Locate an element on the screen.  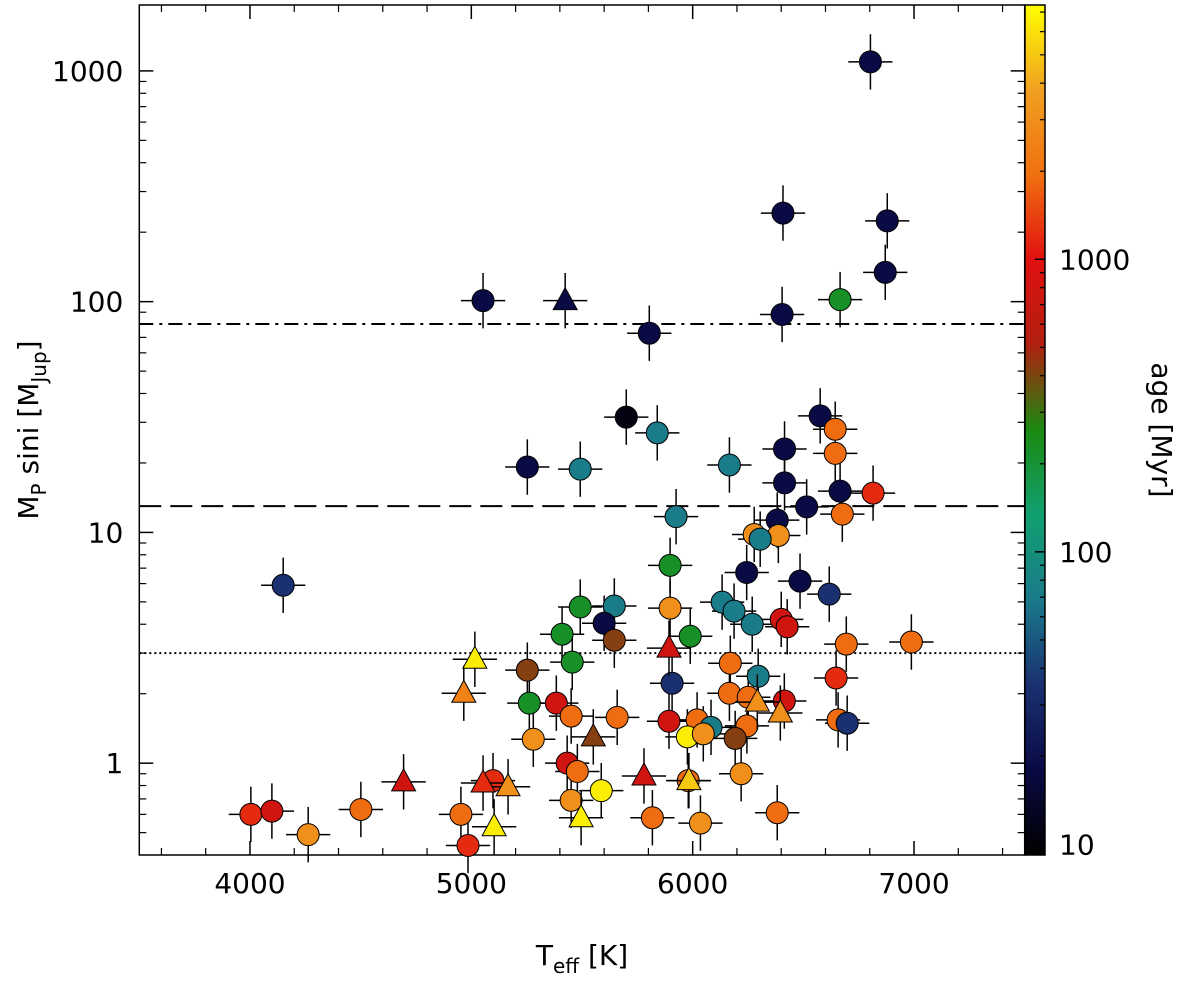
colorbar-tick-label: 1000 is located at coordinates (1094, 259).